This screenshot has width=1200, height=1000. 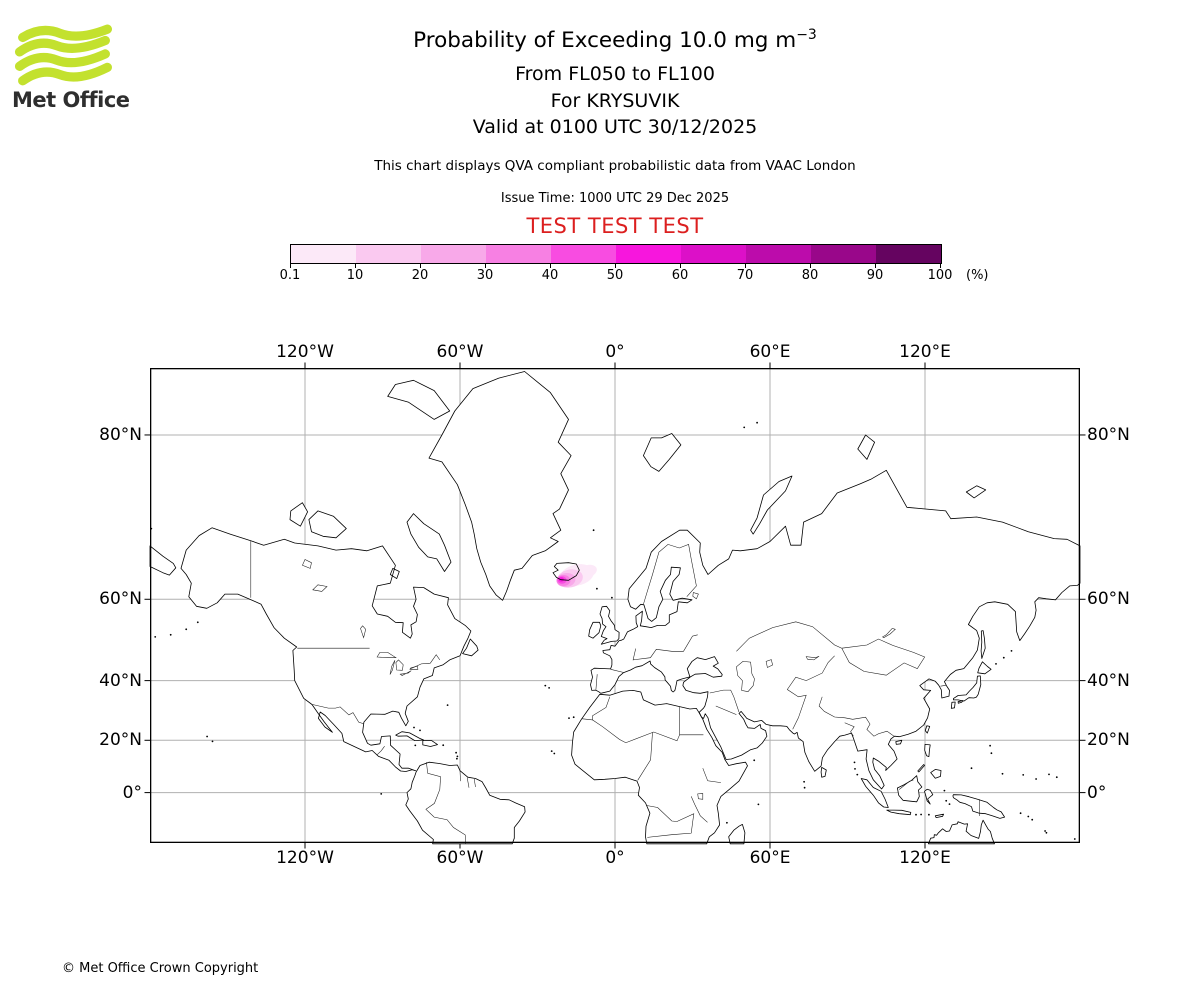 I want to click on lon-tick-label-top: 60°E, so click(x=770, y=352).